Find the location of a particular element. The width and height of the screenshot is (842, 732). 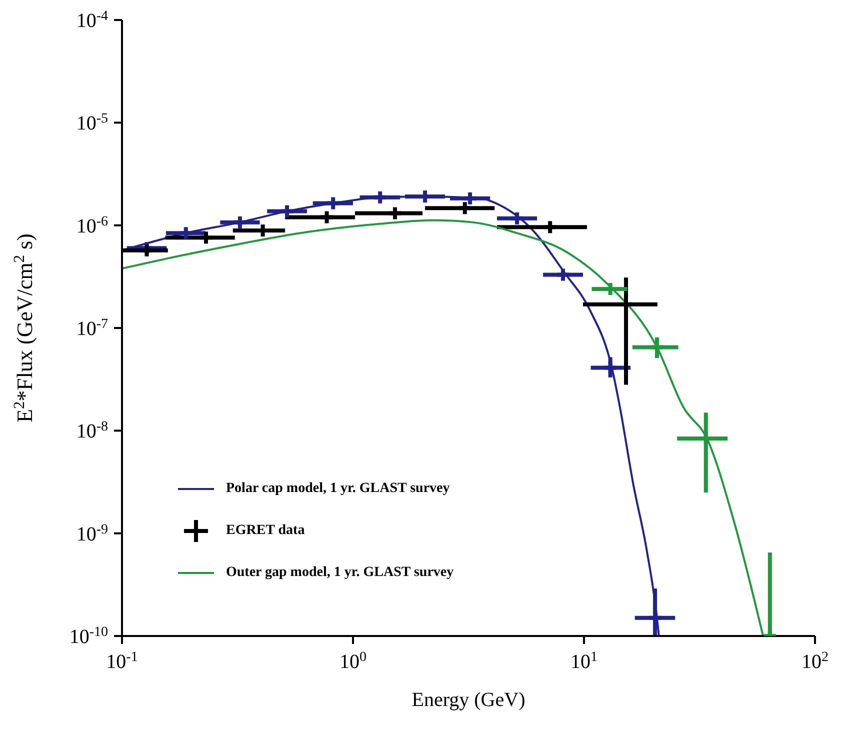

x-axis-title: Energy (GeV) is located at coordinates (469, 700).